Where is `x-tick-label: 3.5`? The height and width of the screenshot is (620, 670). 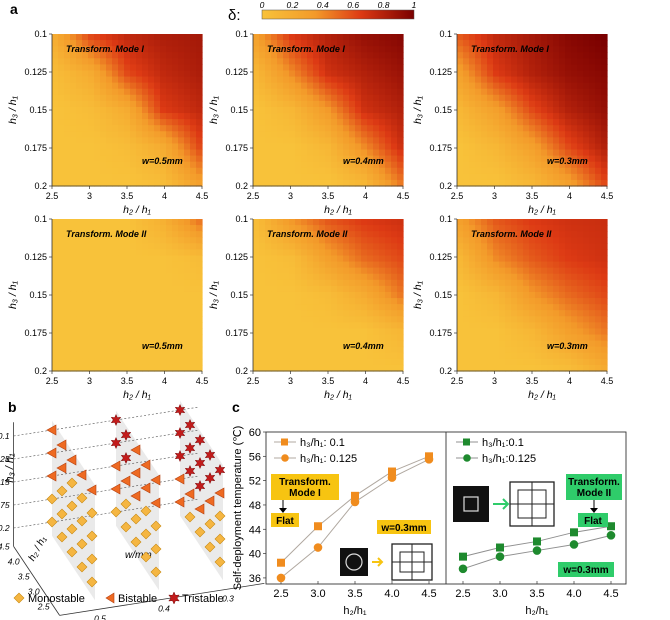
x-tick-label: 3.5 is located at coordinates (354, 594).